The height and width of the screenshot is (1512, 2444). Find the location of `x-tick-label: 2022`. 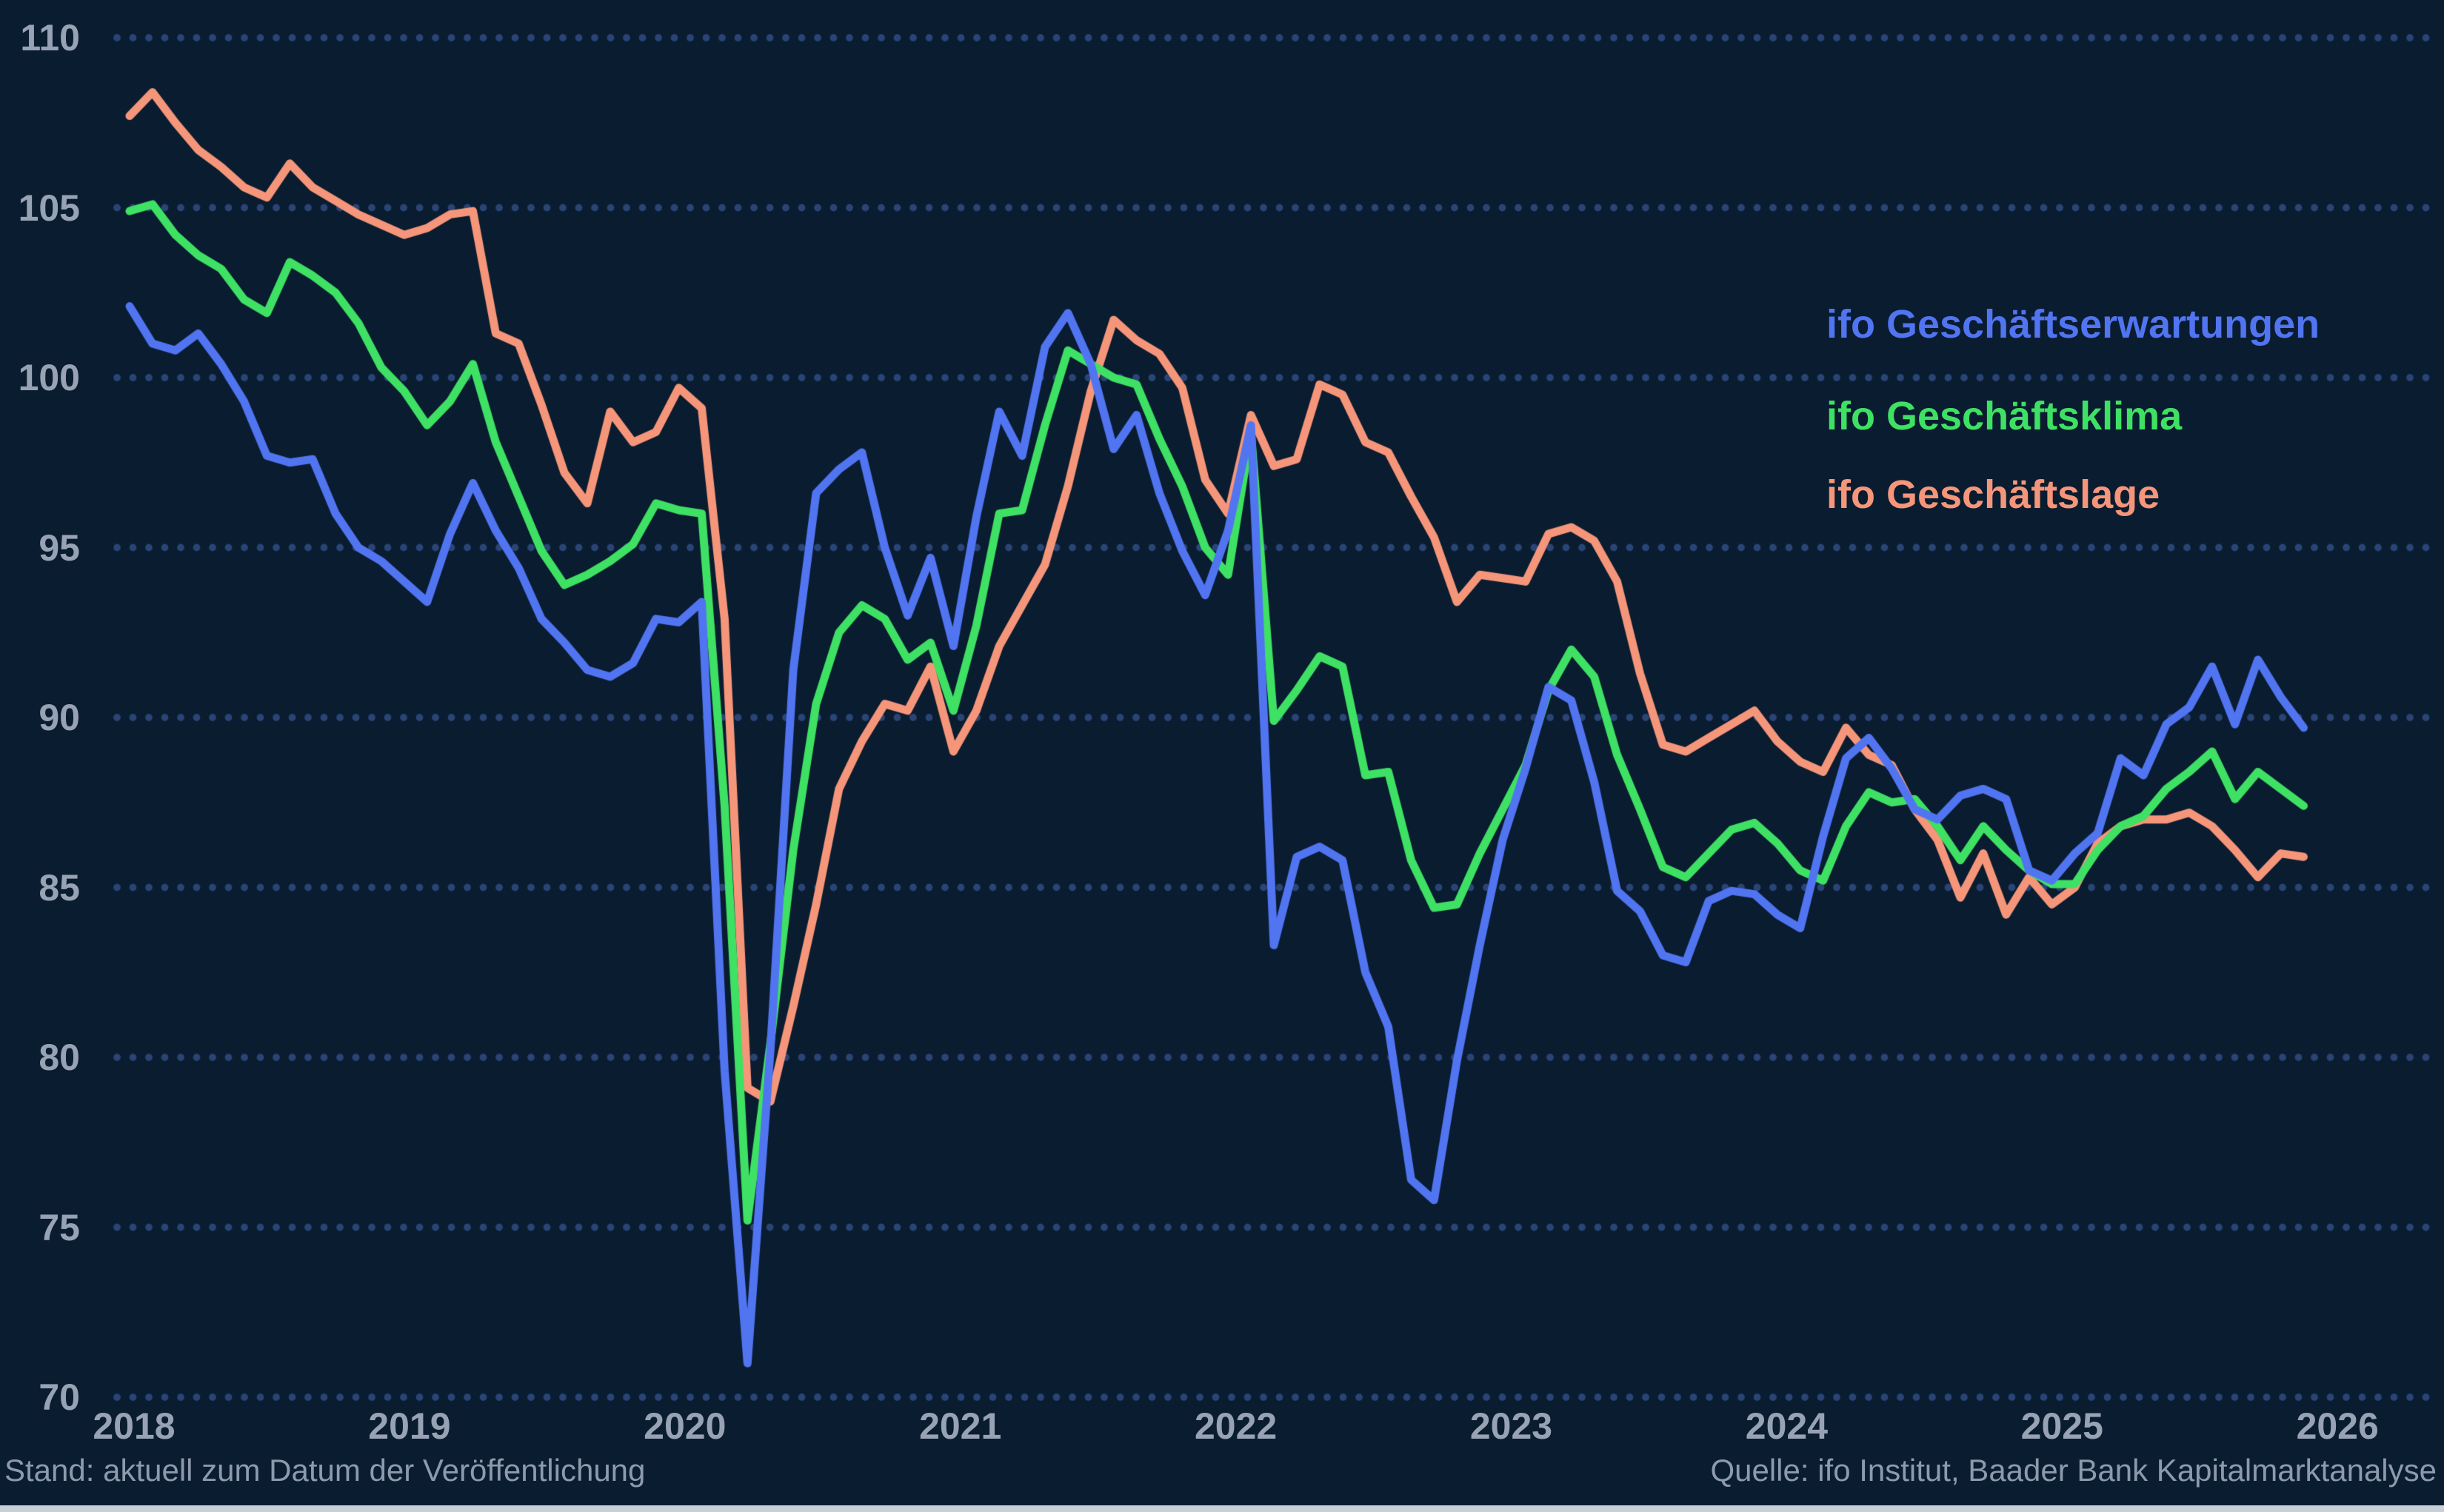

x-tick-label: 2022 is located at coordinates (1236, 1426).